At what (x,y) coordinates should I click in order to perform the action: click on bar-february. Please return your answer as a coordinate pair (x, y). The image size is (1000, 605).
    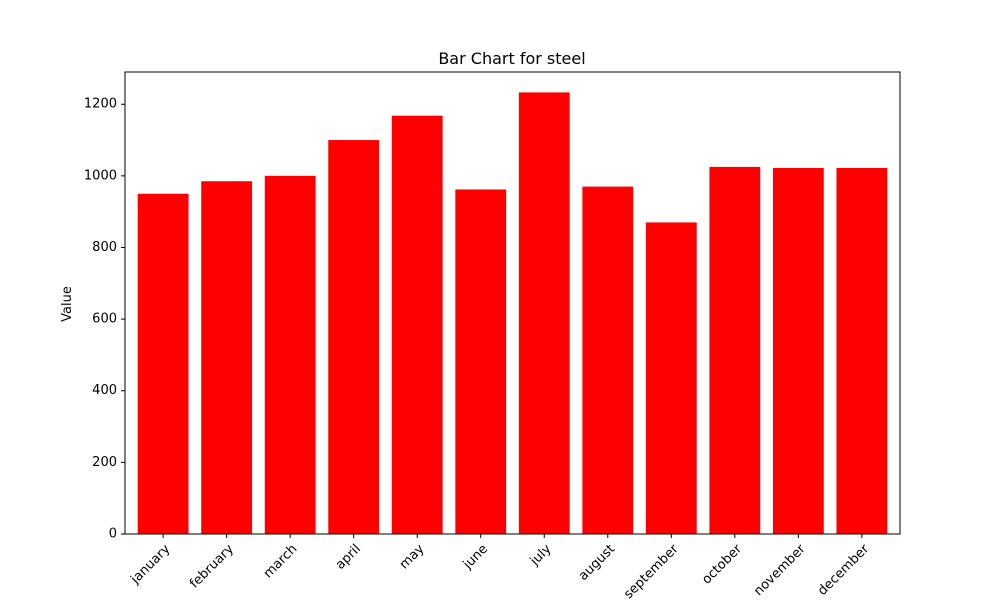
    Looking at the image, I should click on (227, 358).